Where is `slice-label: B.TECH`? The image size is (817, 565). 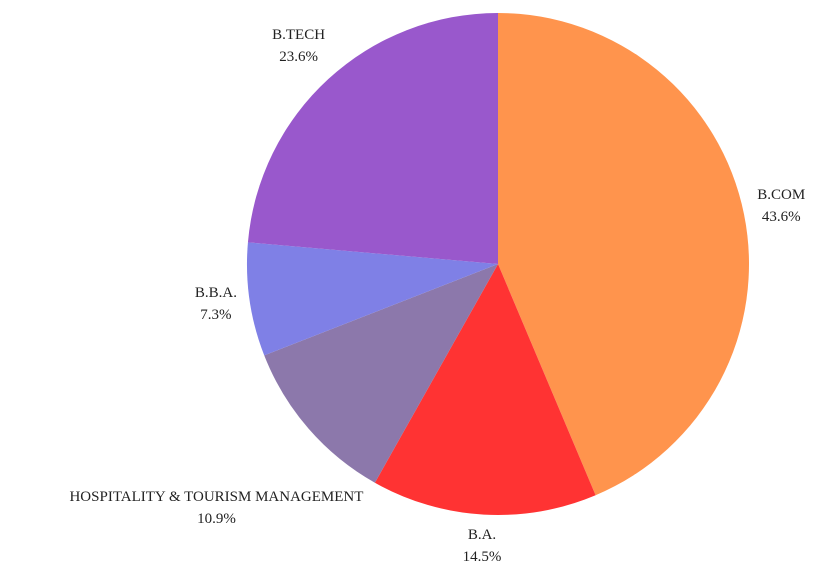
slice-label: B.TECH is located at coordinates (298, 35).